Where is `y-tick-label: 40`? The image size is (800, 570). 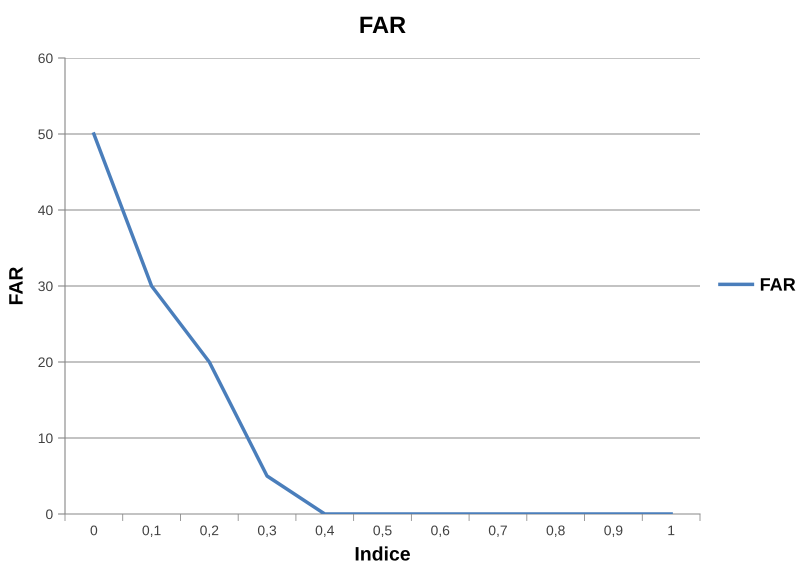
y-tick-label: 40 is located at coordinates (45, 210).